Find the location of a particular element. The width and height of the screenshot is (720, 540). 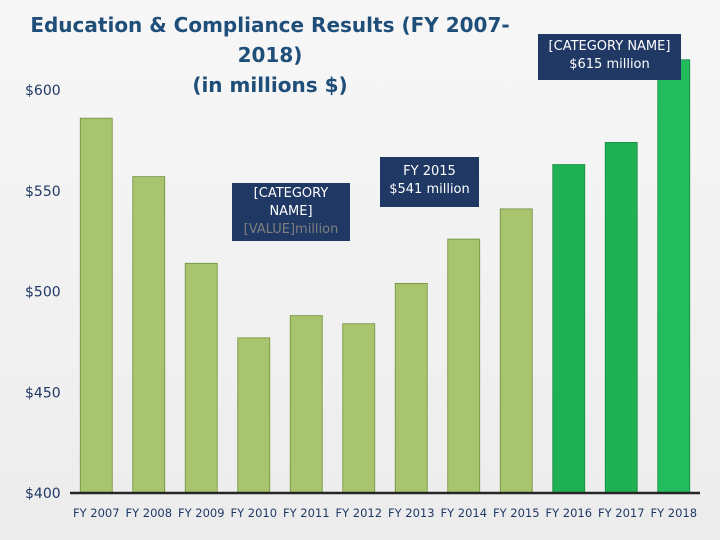

chart-subtitle: (in millions $) is located at coordinates (270, 85).